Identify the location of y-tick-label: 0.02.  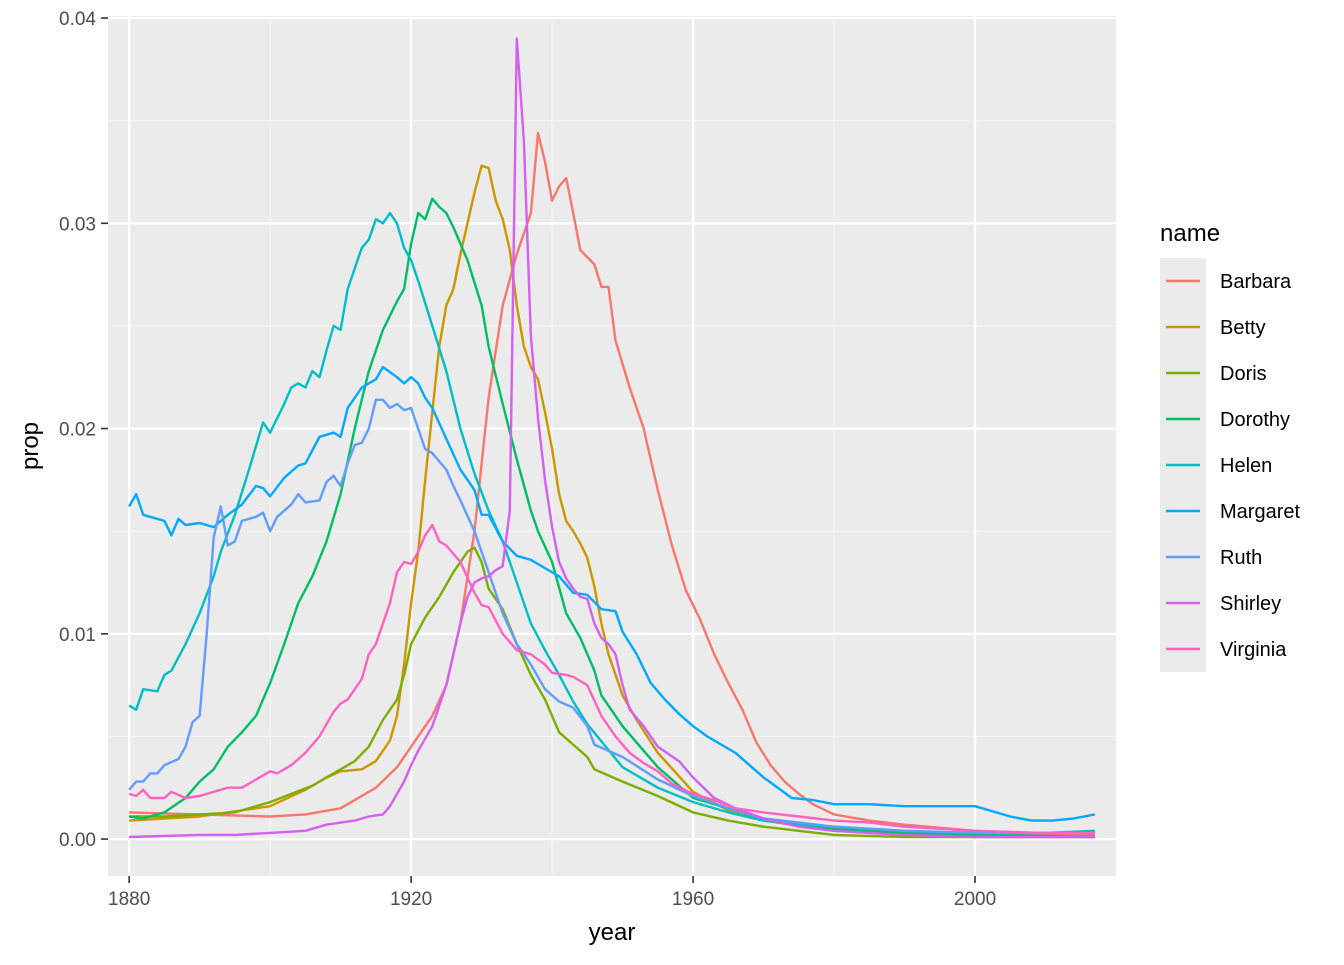
(77, 430).